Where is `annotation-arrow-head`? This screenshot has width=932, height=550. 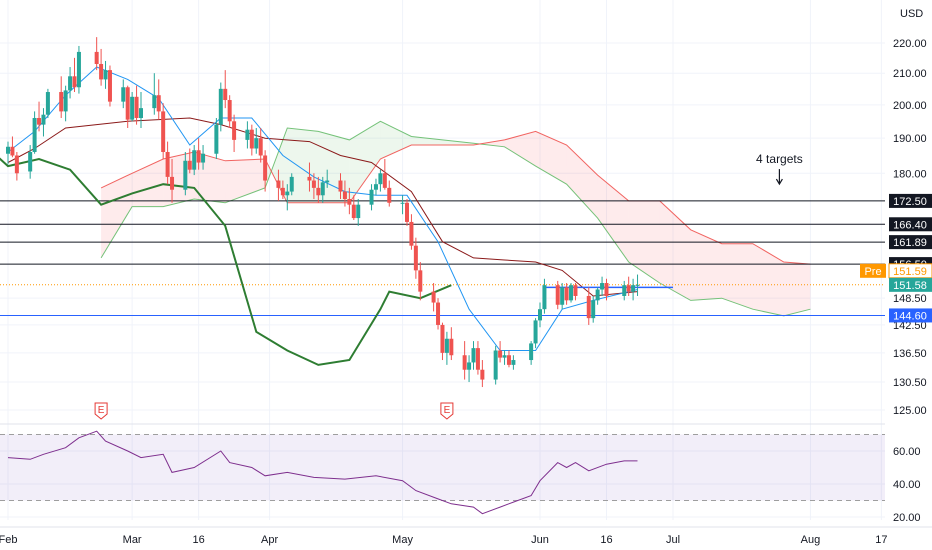
annotation-arrow-head is located at coordinates (779, 182).